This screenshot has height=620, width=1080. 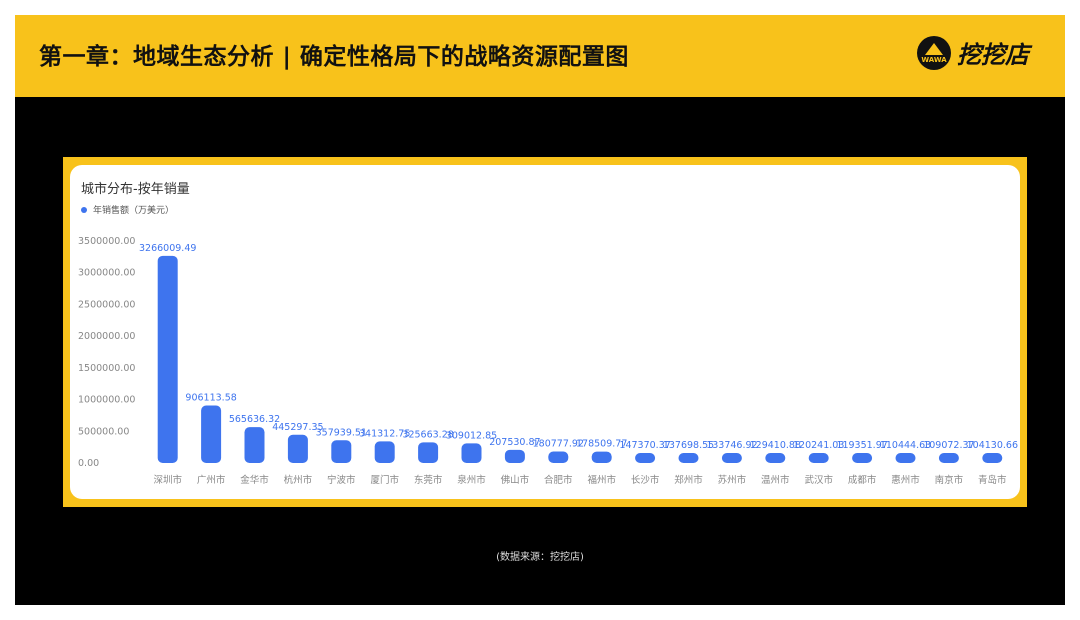 I want to click on x-tick-label: 青岛市, so click(x=992, y=480).